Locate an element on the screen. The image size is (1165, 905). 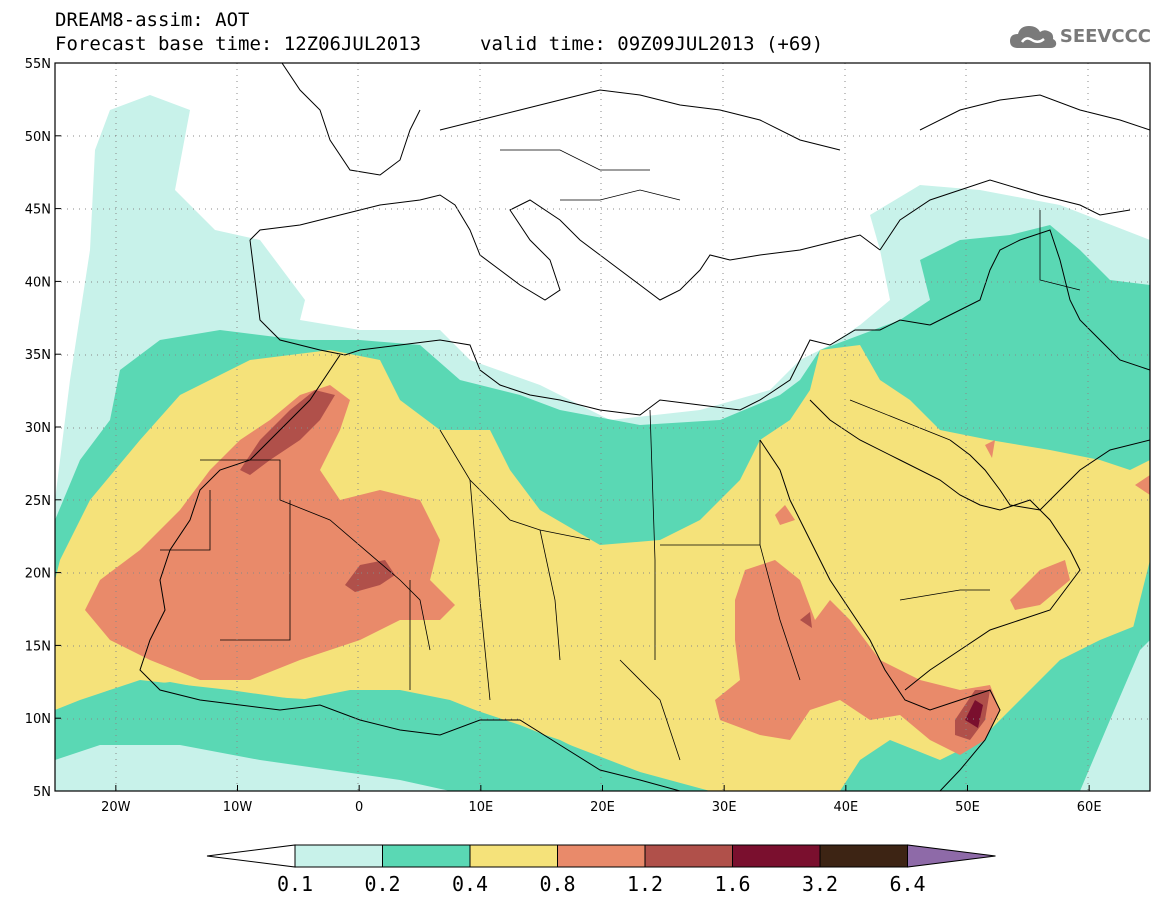
map-title: DREAM8-assim: AOT is located at coordinates (152, 20).